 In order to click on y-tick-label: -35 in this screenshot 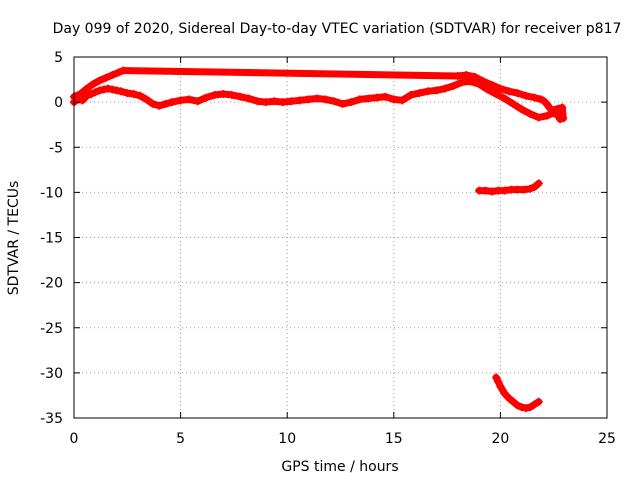, I will do `click(51, 419)`.